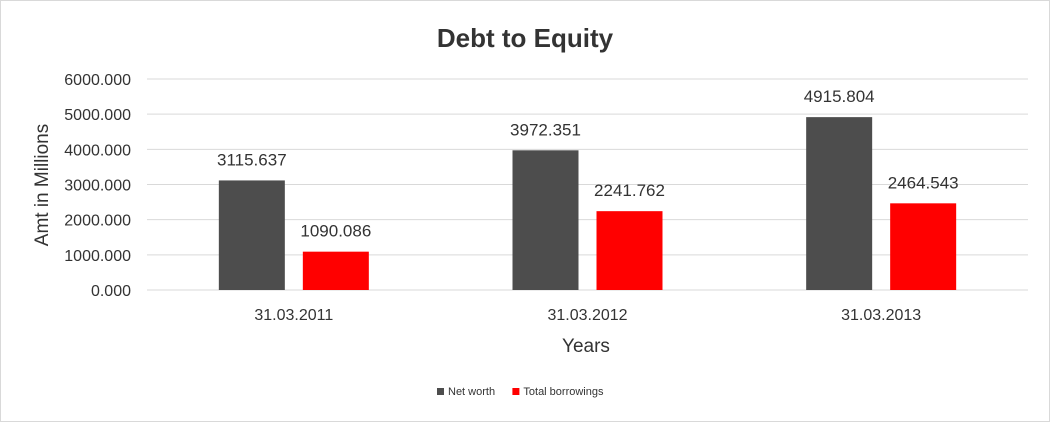 This screenshot has height=422, width=1050. I want to click on chart-title: Debt to Equity, so click(525, 38).